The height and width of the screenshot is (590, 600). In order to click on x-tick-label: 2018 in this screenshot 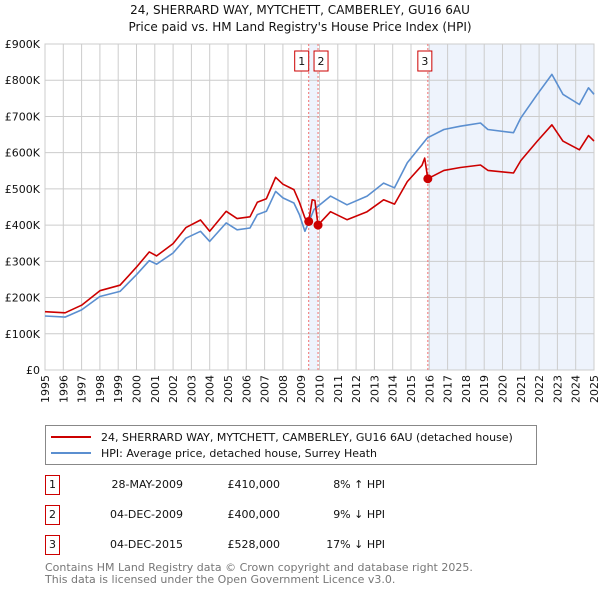, I will do `click(466, 389)`.